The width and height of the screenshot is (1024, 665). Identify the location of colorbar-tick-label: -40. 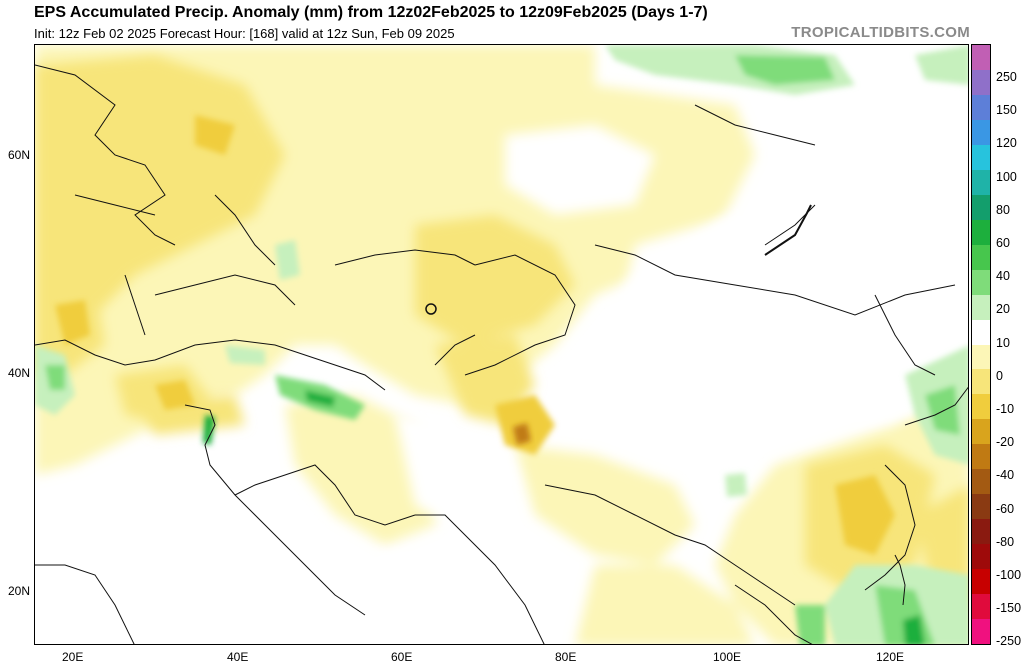
(1005, 475).